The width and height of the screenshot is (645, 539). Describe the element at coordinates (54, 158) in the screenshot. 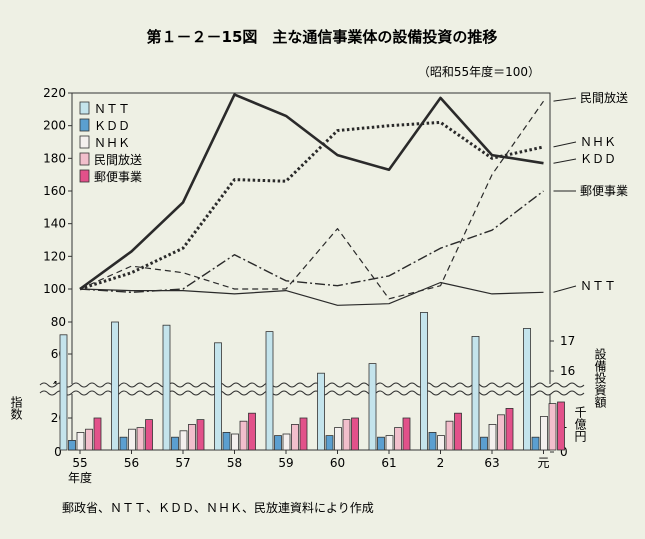

I see `y-tick-label: 180` at that location.